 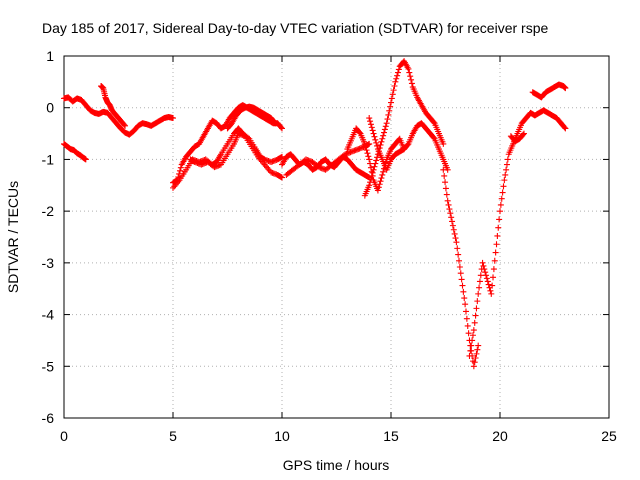 I want to click on y-axis-label: SDTVAR / TECUs, so click(x=13, y=237).